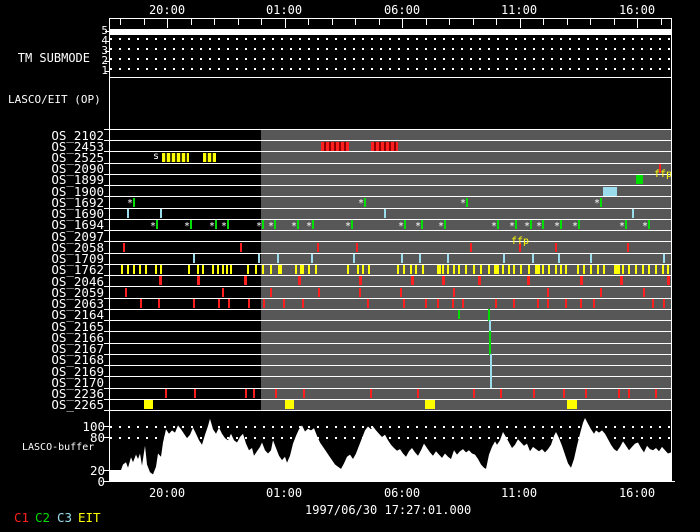 This screenshot has height=532, width=700. What do you see at coordinates (77, 247) in the screenshot?
I see `row-label: OS_2058` at bounding box center [77, 247].